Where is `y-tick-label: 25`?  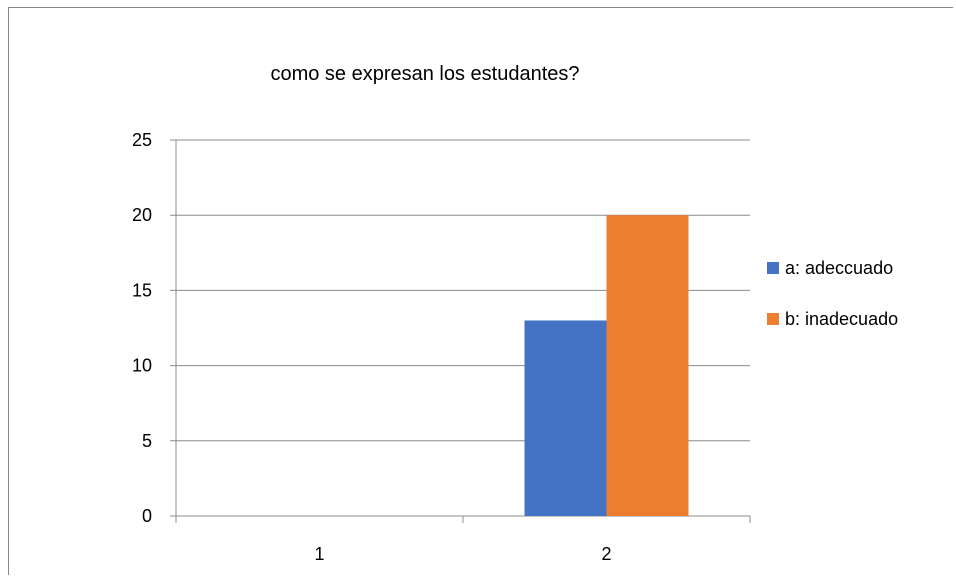
y-tick-label: 25 is located at coordinates (142, 140).